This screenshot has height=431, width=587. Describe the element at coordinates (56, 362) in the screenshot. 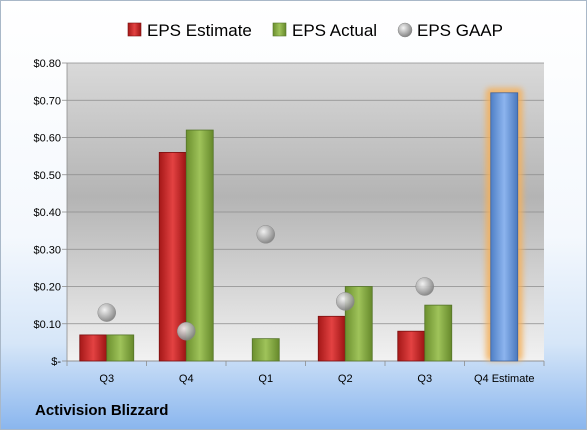

I see `y-tick-label: $-` at that location.